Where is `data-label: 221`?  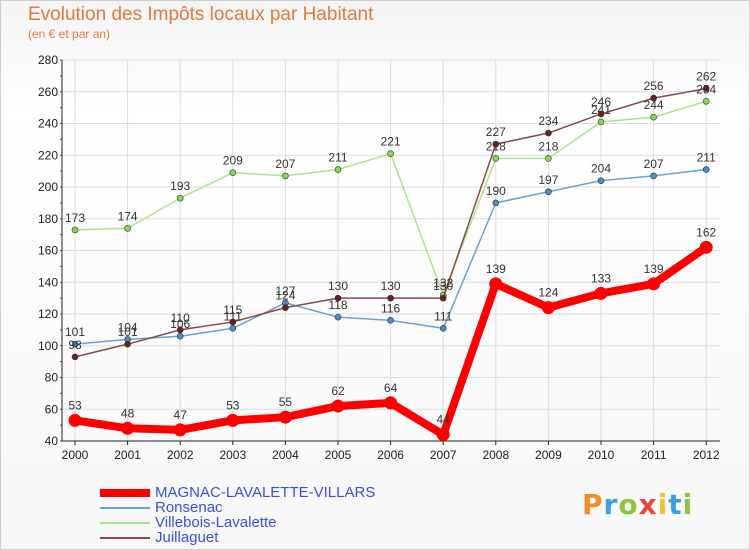
data-label: 221 is located at coordinates (391, 142).